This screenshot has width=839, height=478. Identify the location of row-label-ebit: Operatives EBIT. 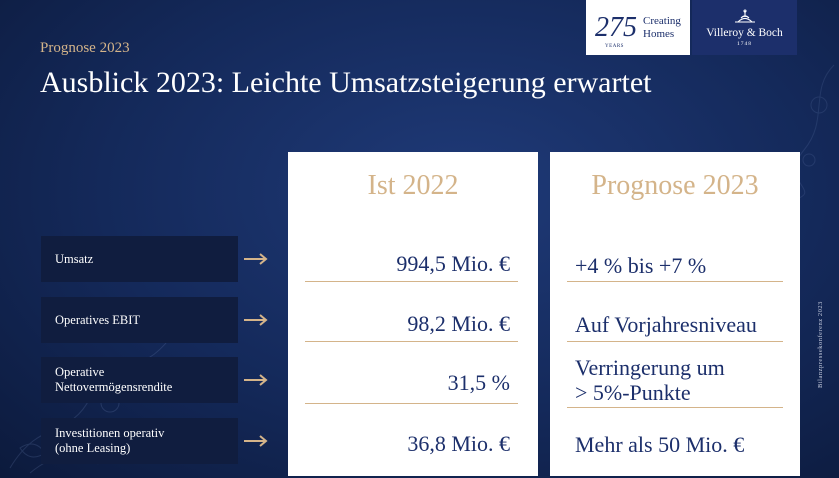
(139, 320).